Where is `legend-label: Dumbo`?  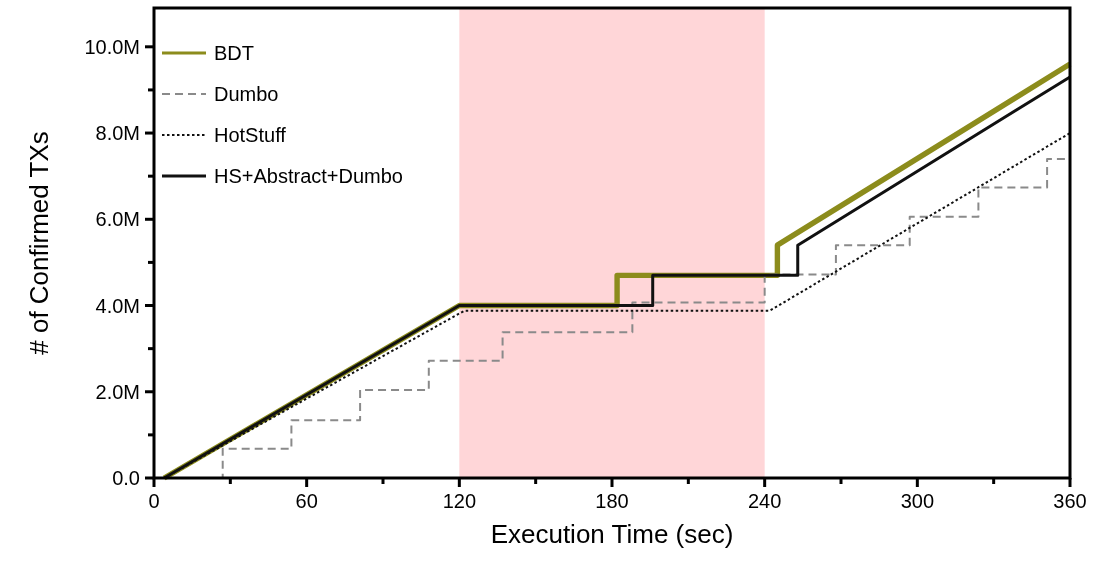
legend-label: Dumbo is located at coordinates (246, 94).